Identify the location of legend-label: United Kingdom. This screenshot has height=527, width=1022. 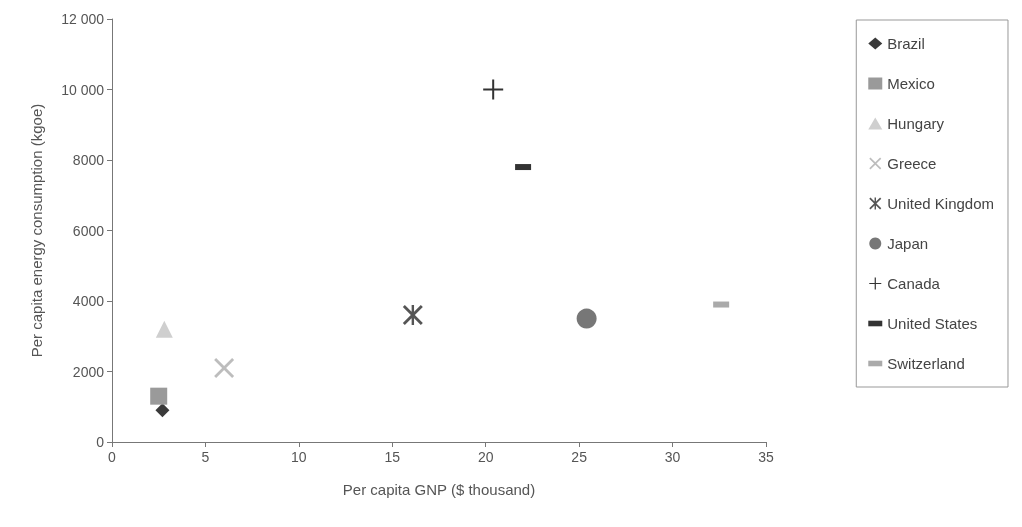
(941, 203).